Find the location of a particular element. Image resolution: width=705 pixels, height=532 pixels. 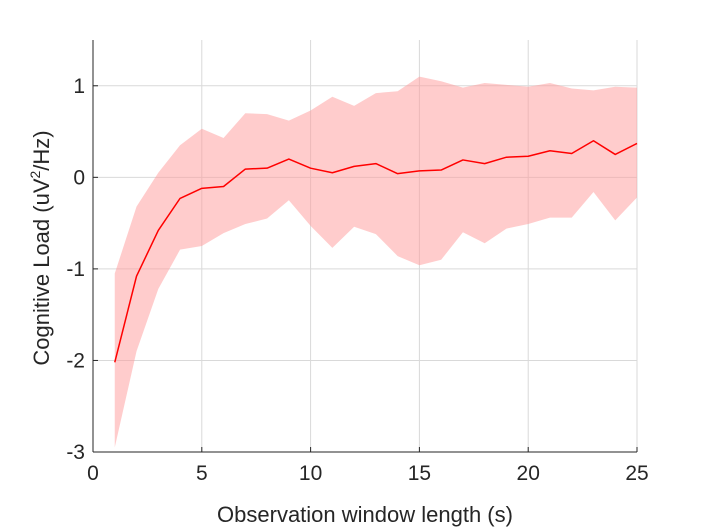

y-axis-label: Cognitive Load (uV2/Hz) is located at coordinates (40, 247).